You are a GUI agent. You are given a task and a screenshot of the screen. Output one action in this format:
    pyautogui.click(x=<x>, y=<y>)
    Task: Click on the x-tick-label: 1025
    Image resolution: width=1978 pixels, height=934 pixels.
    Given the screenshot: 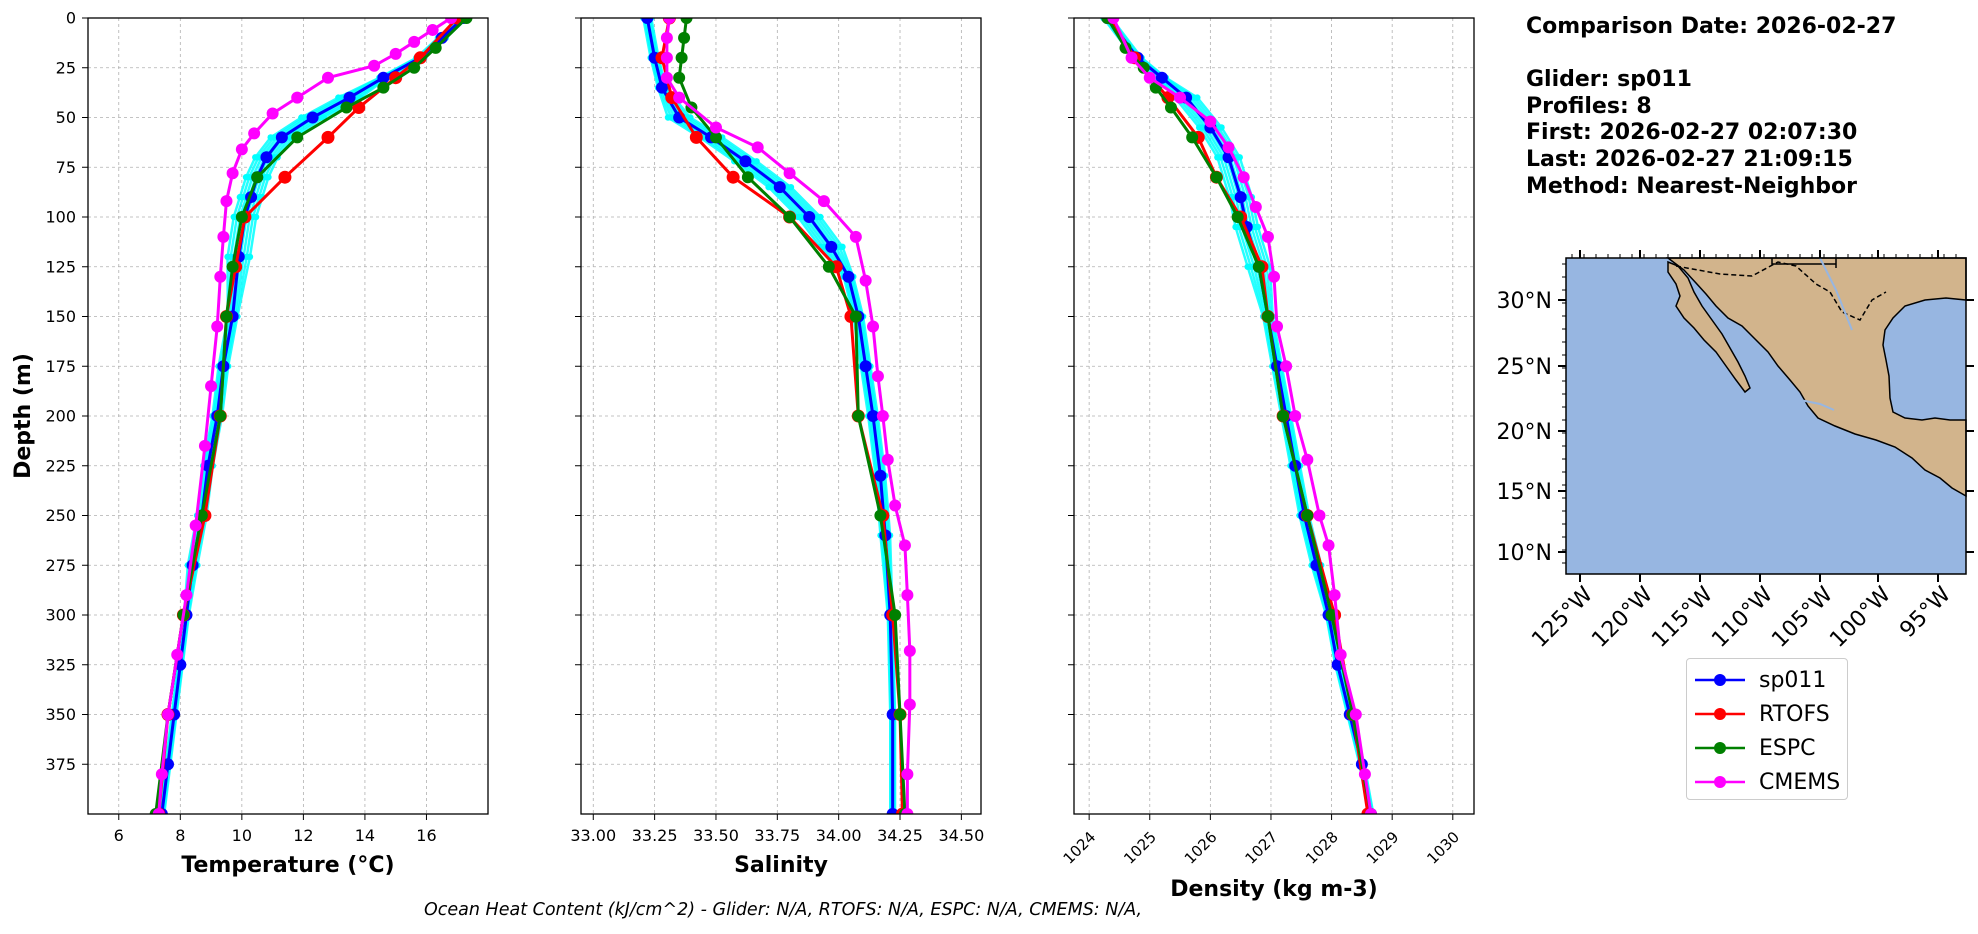 What is the action you would take?
    pyautogui.click(x=1140, y=848)
    